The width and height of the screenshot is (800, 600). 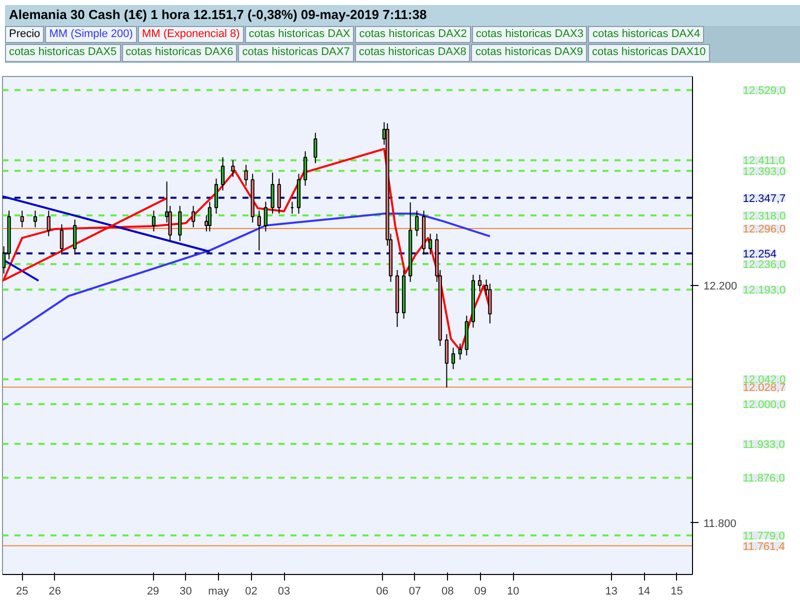 I want to click on x-tick-label: 02, so click(x=251, y=592).